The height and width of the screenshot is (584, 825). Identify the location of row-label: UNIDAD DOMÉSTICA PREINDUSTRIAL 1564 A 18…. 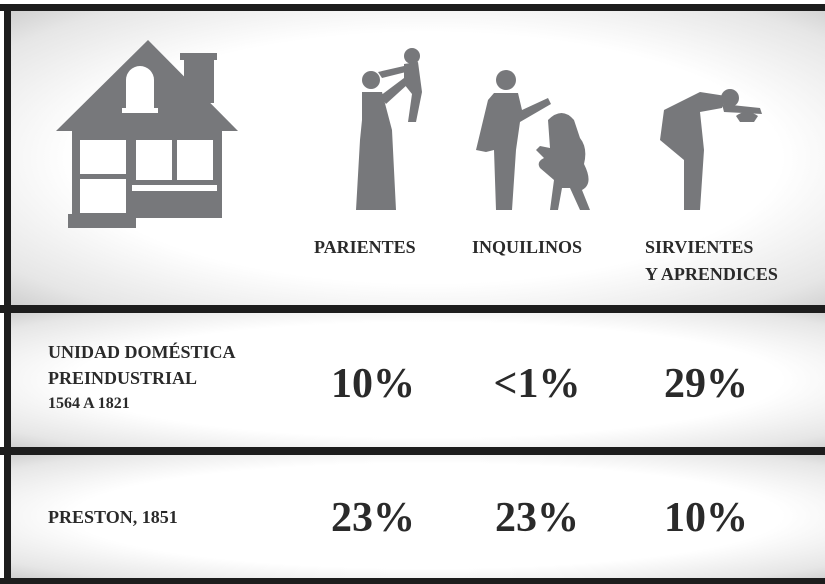
(142, 378).